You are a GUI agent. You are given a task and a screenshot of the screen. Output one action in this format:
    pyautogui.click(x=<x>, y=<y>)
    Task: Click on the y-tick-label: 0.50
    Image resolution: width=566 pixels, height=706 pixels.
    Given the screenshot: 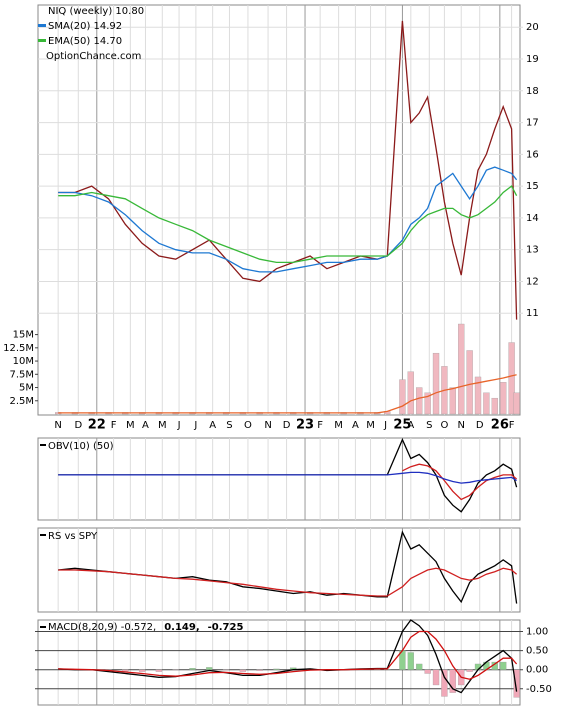 What is the action you would take?
    pyautogui.click(x=537, y=651)
    